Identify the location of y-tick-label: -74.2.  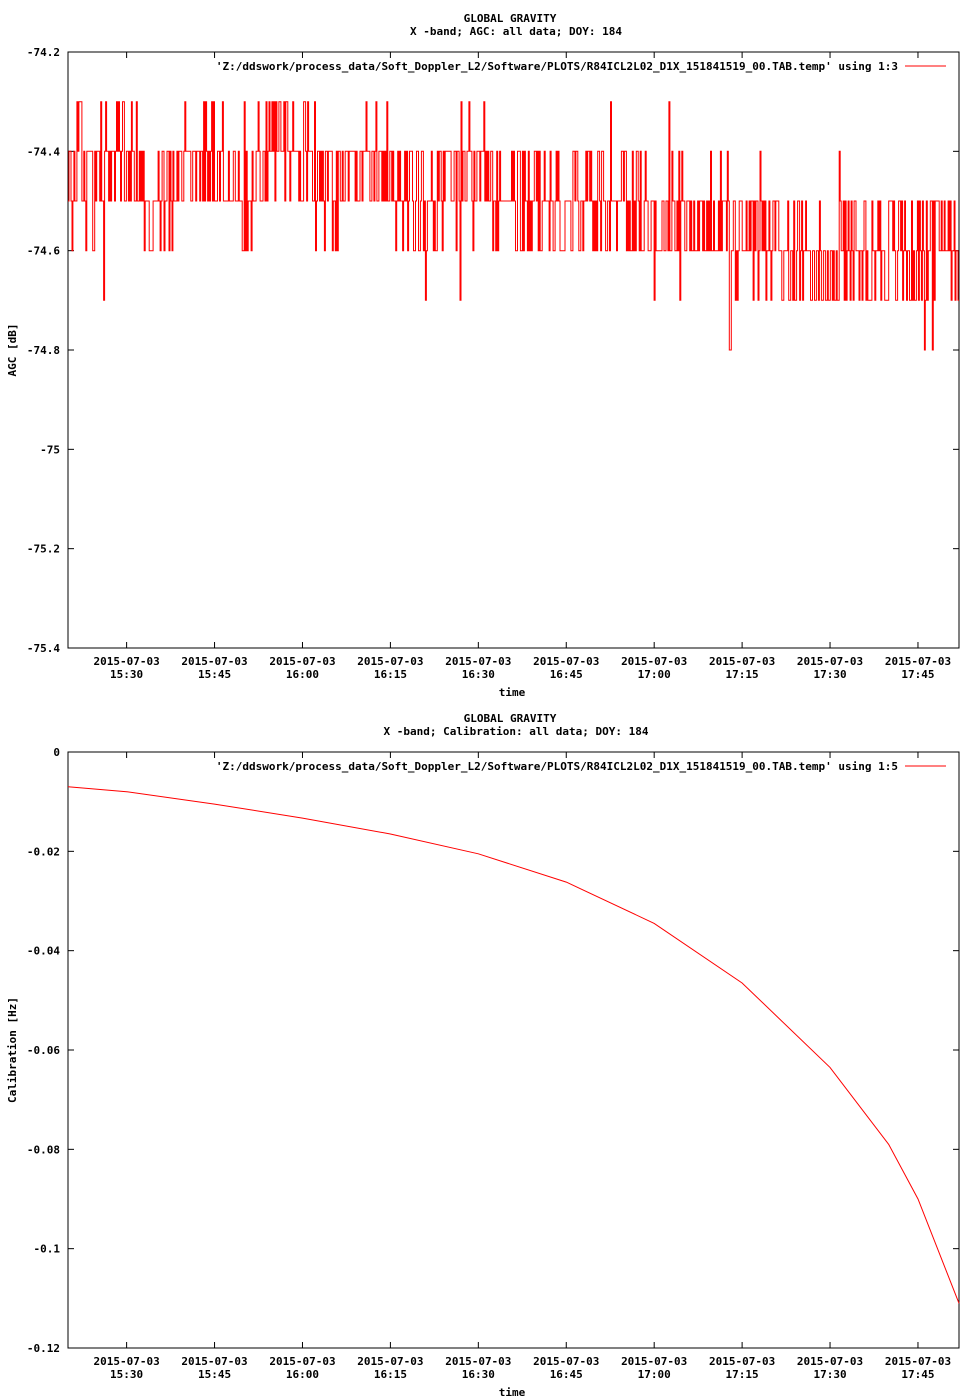
(43, 52).